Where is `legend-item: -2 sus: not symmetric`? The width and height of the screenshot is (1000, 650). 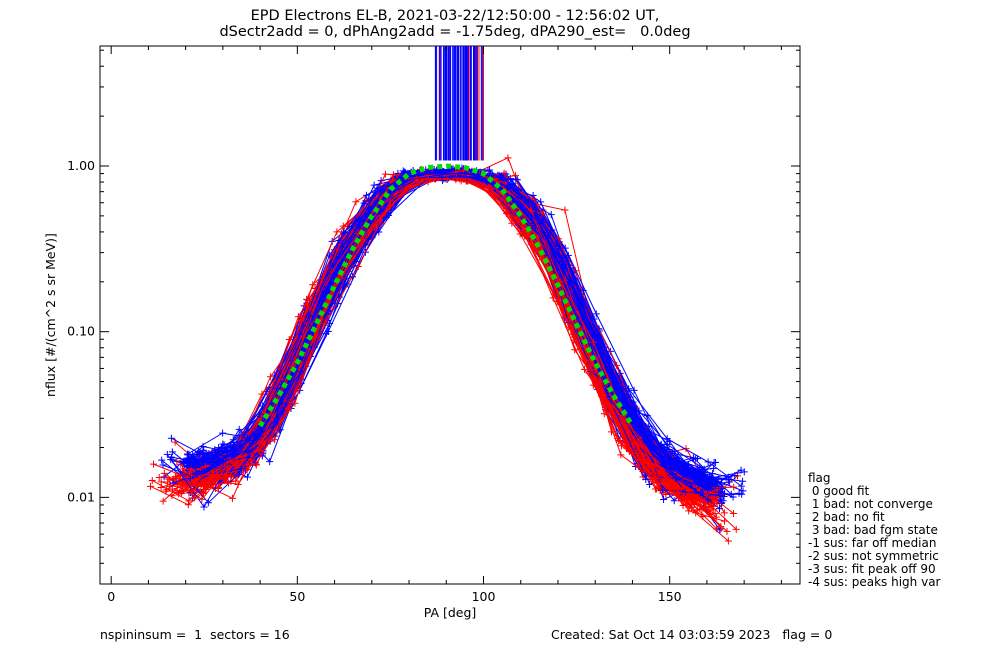 legend-item: -2 sus: not symmetric is located at coordinates (873, 556).